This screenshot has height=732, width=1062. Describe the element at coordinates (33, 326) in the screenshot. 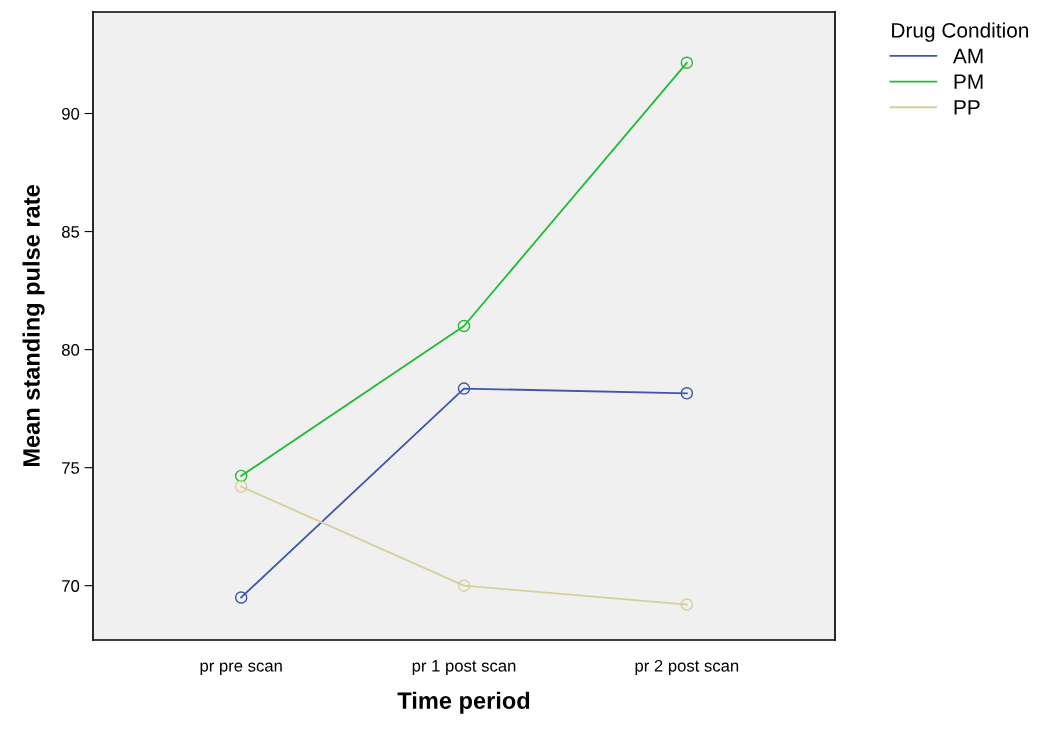

I see `y-axis-title: Mean standing pulse rate` at that location.